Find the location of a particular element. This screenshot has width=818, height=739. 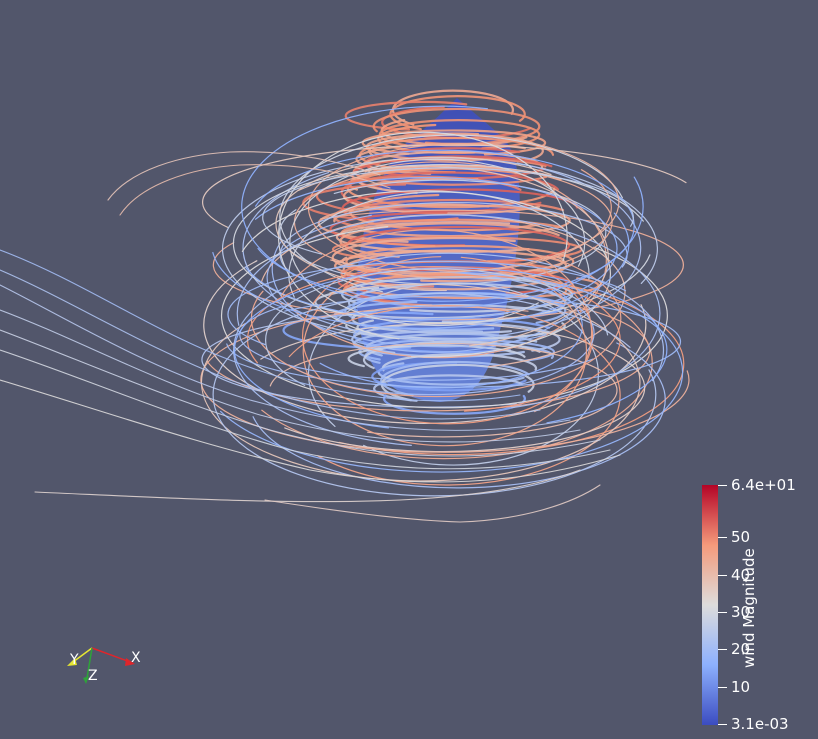

x-axis-arrow-icon is located at coordinates (130, 662).